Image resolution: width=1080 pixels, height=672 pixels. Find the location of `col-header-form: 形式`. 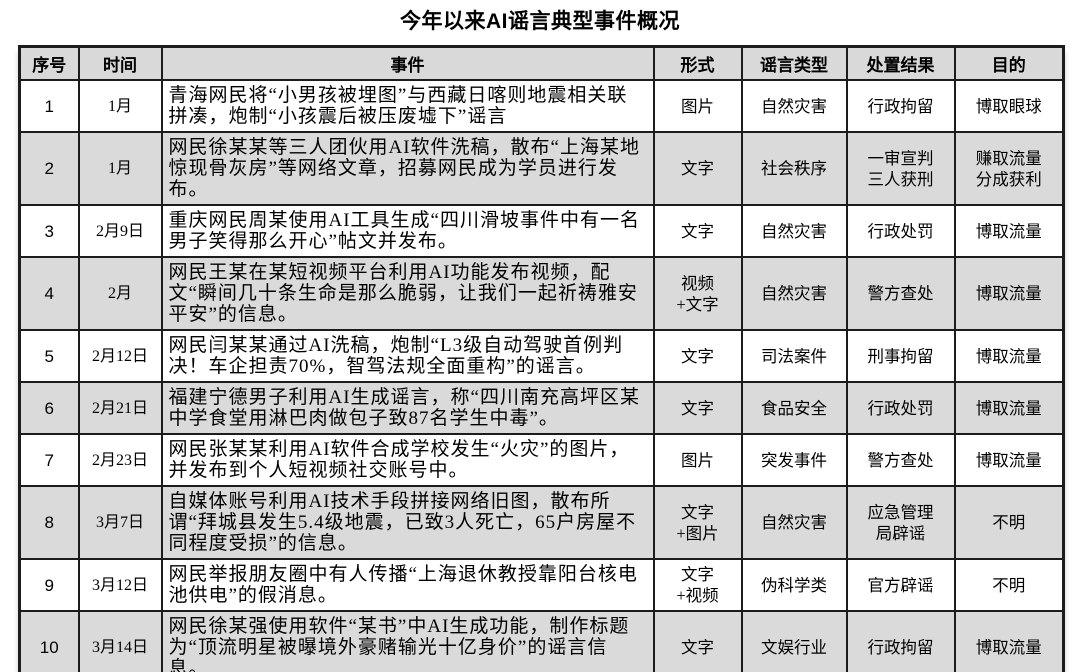

col-header-form: 形式 is located at coordinates (697, 63).